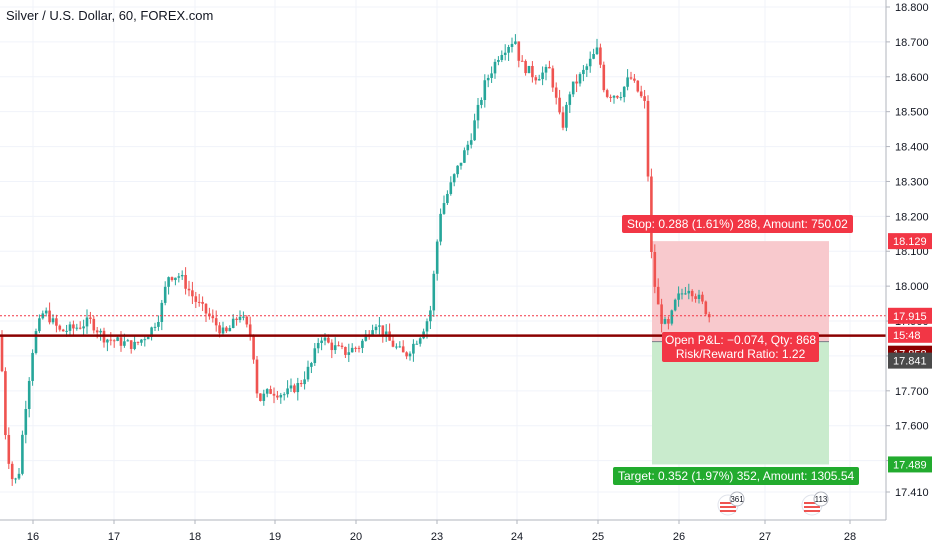 This screenshot has height=550, width=932. What do you see at coordinates (437, 537) in the screenshot?
I see `time-tick-label: 23` at bounding box center [437, 537].